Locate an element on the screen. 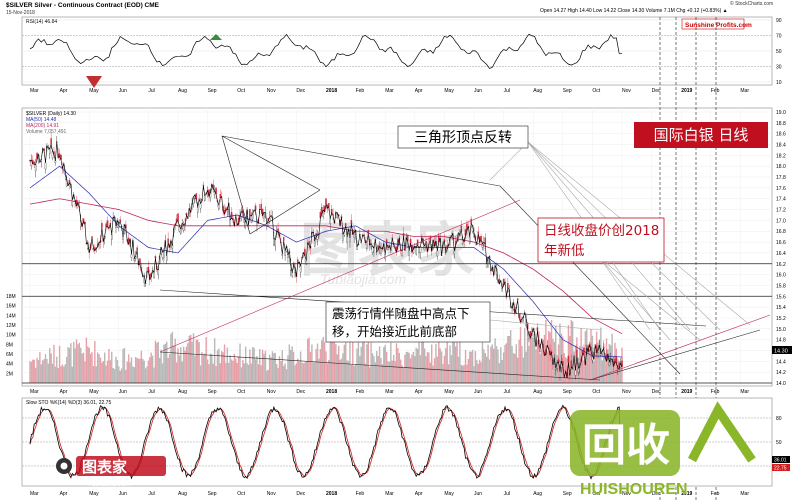 This screenshot has width=800, height=500. bottom-trendline is located at coordinates (380, 366).